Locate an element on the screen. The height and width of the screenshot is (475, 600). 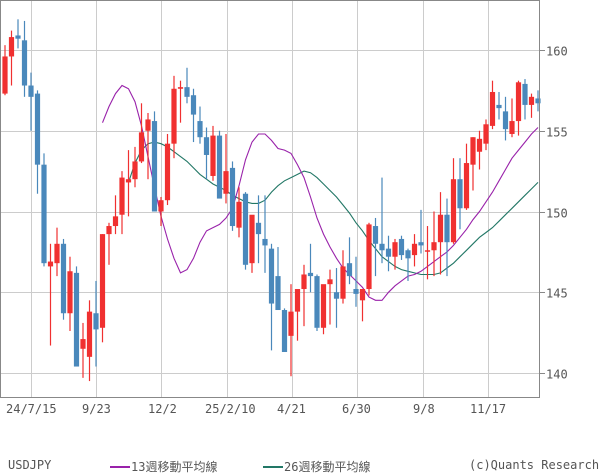
y-tick-label: 140 is located at coordinates (557, 375).